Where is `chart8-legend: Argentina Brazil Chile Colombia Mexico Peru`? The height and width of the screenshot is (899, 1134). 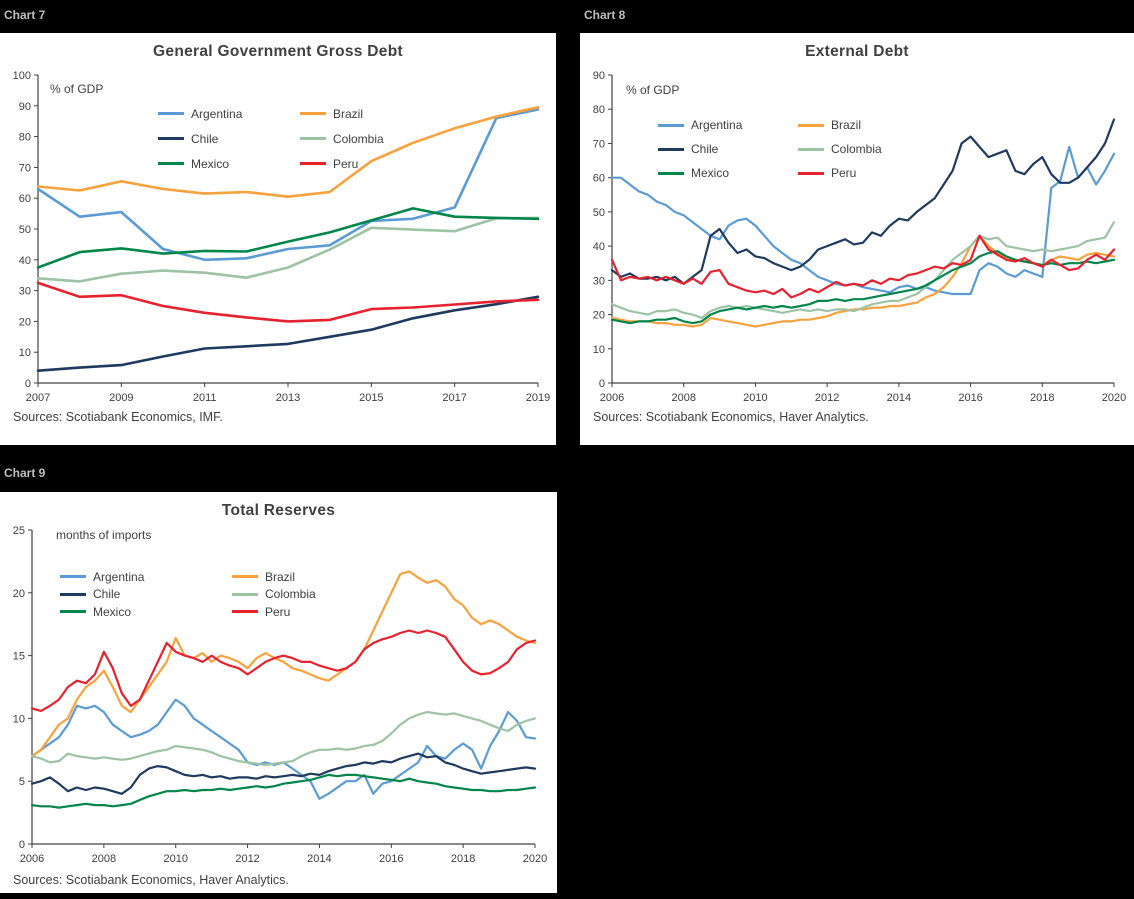
chart8-legend: Argentina Brazil Chile Colombia Mexico Peru is located at coordinates (798, 149).